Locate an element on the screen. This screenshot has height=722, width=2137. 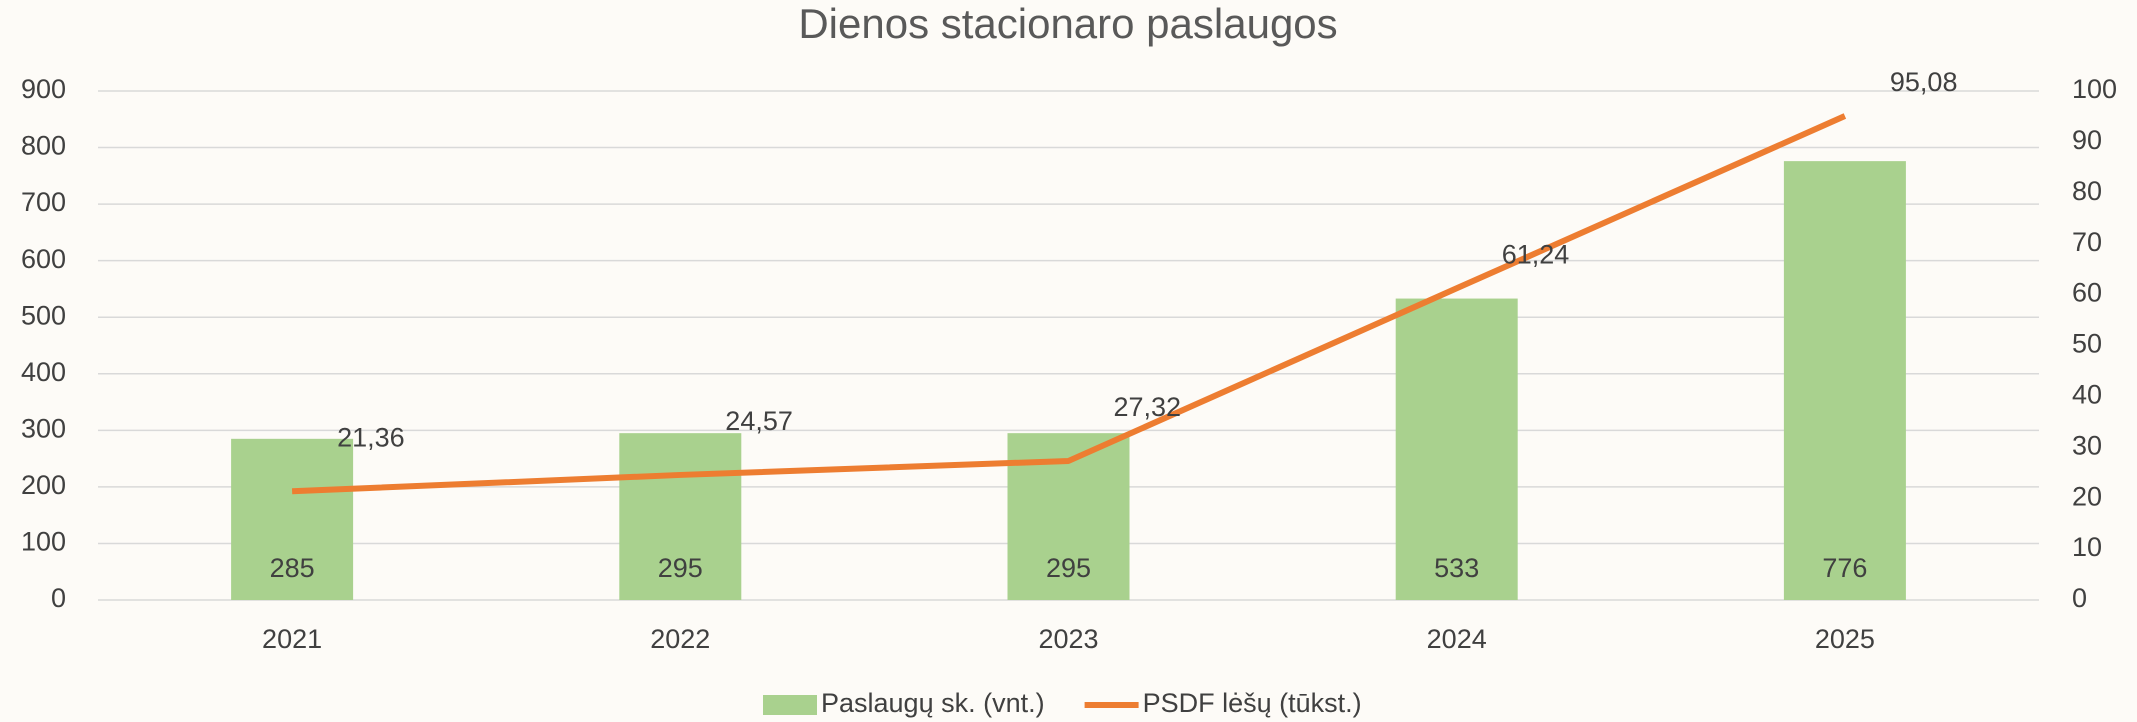
y2-tick-label: 90 is located at coordinates (2087, 140).